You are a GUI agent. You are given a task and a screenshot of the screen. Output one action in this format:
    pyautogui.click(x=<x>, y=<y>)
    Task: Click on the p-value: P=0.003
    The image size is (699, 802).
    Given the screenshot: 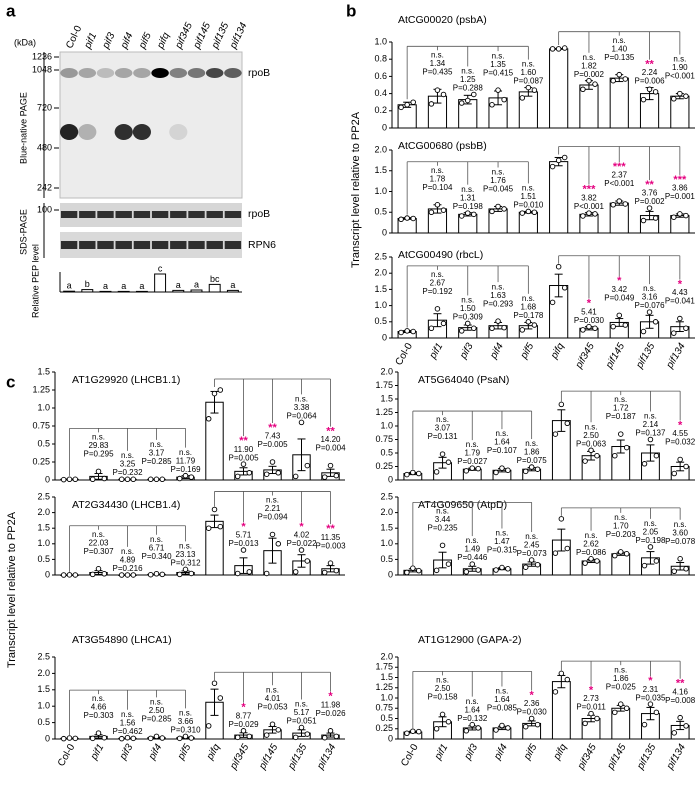 What is the action you would take?
    pyautogui.click(x=330, y=545)
    